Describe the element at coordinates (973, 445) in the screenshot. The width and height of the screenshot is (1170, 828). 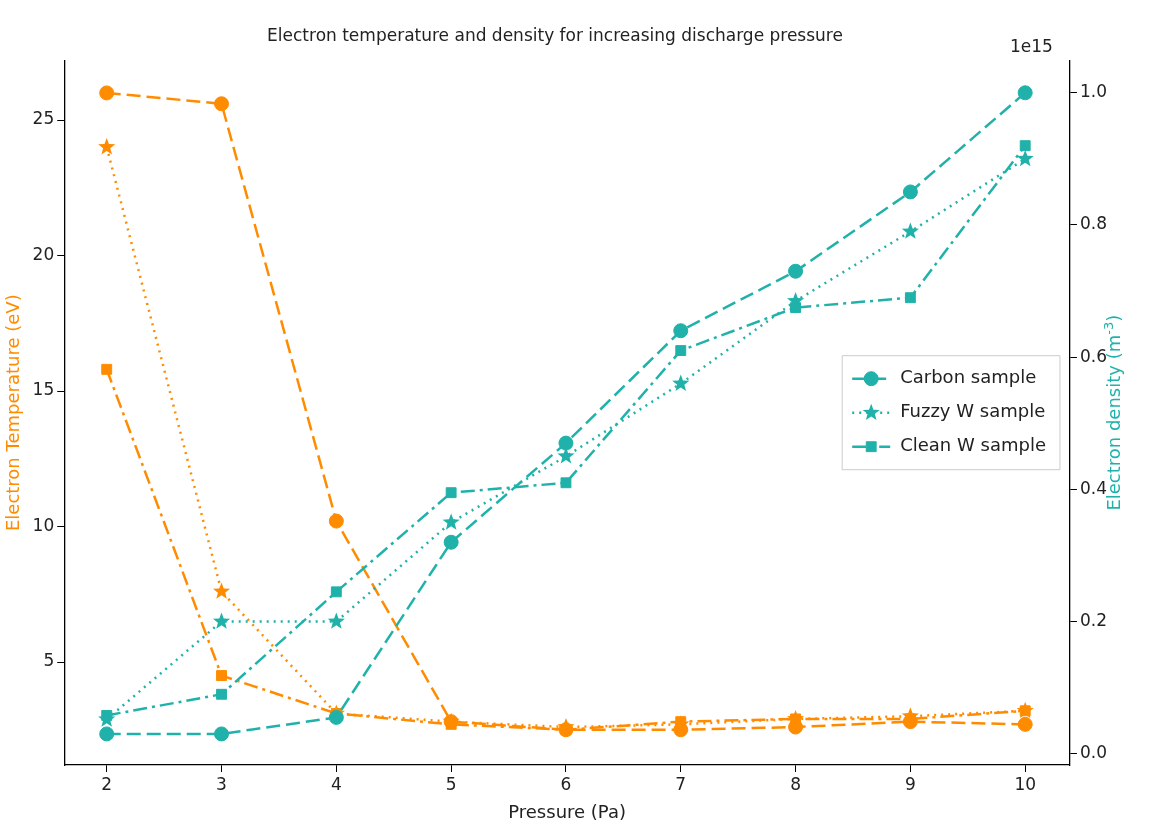
I see `legend-label: Clean W sample` at that location.